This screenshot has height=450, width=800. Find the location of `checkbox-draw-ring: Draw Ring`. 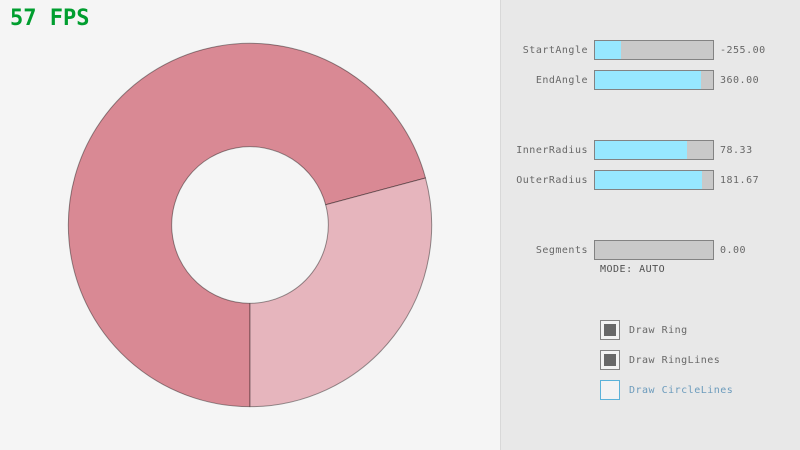

checkbox-draw-ring: Draw Ring is located at coordinates (644, 330).